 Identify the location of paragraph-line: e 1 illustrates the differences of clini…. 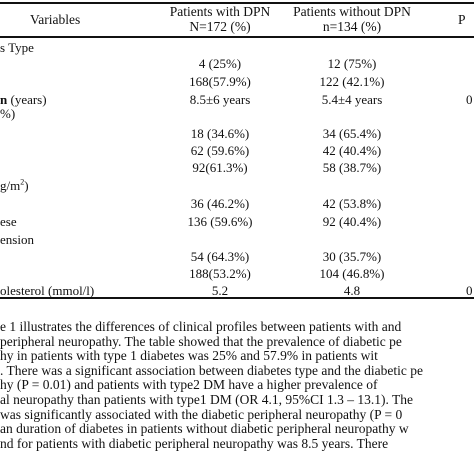
(201, 326).